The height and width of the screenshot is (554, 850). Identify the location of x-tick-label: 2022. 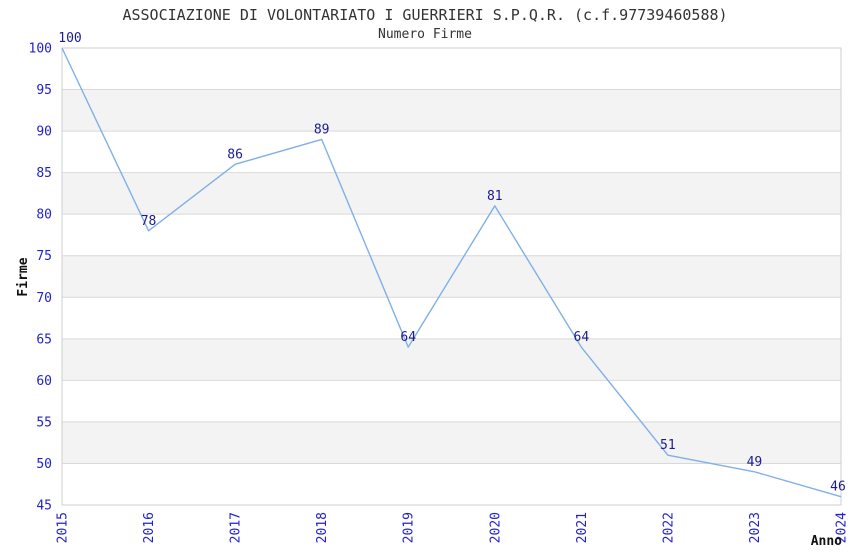
(668, 527).